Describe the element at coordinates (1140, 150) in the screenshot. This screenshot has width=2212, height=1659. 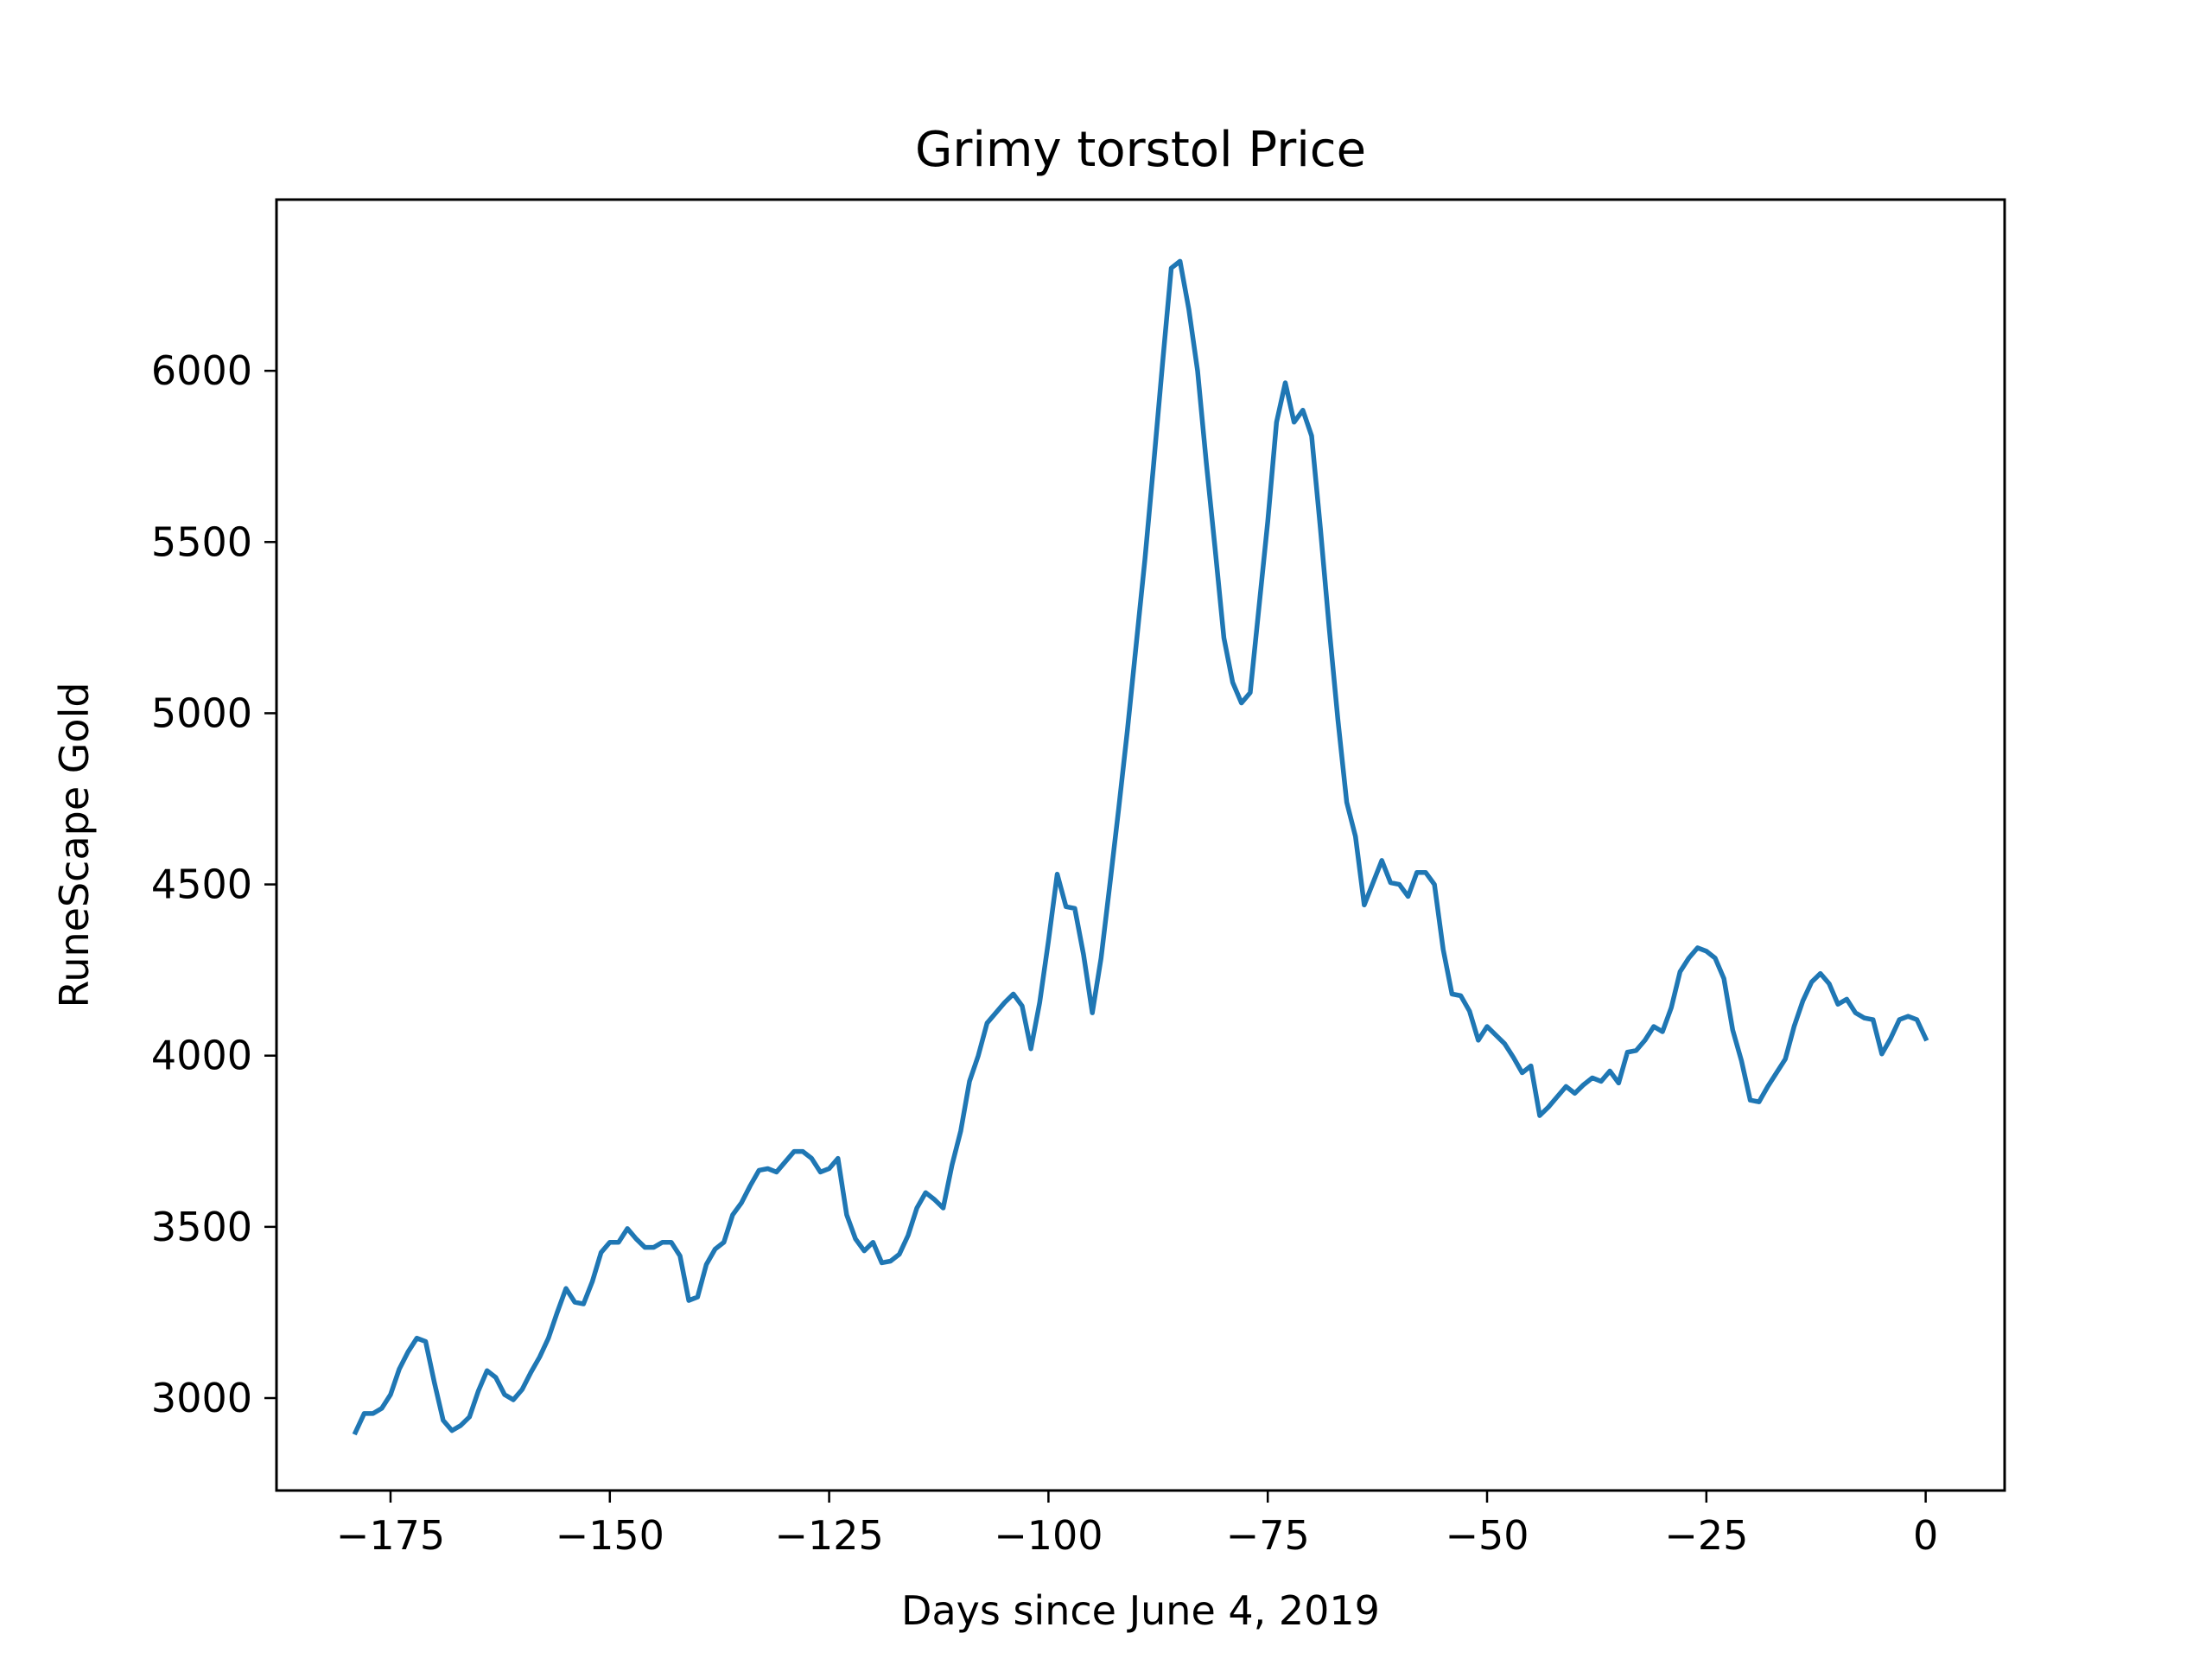
I see `chart-title: Grimy torstol Price` at that location.